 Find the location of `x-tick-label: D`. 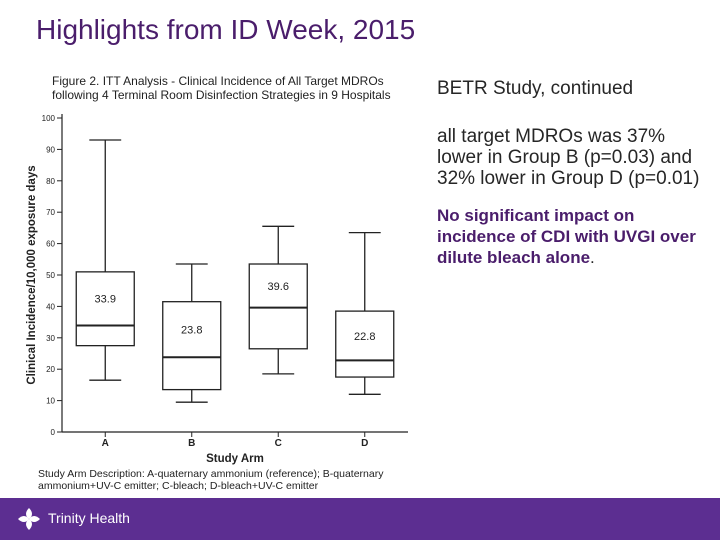

x-tick-label: D is located at coordinates (364, 443).